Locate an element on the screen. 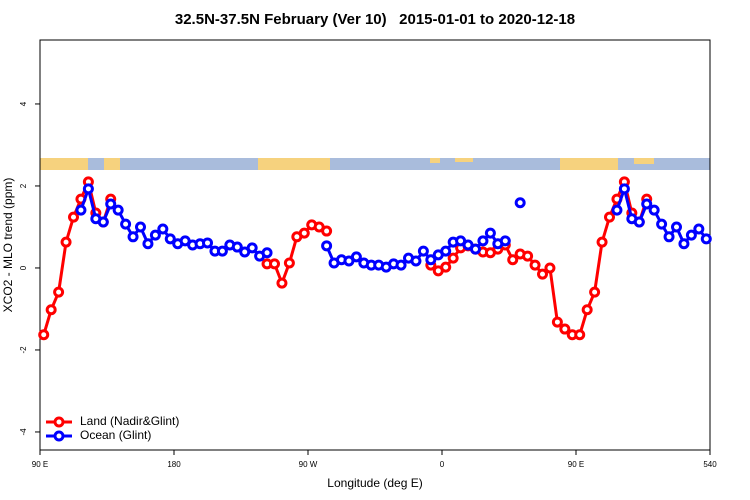 Image resolution: width=750 pixels, height=500 pixels. y-tick-label: 4 is located at coordinates (23, 103).